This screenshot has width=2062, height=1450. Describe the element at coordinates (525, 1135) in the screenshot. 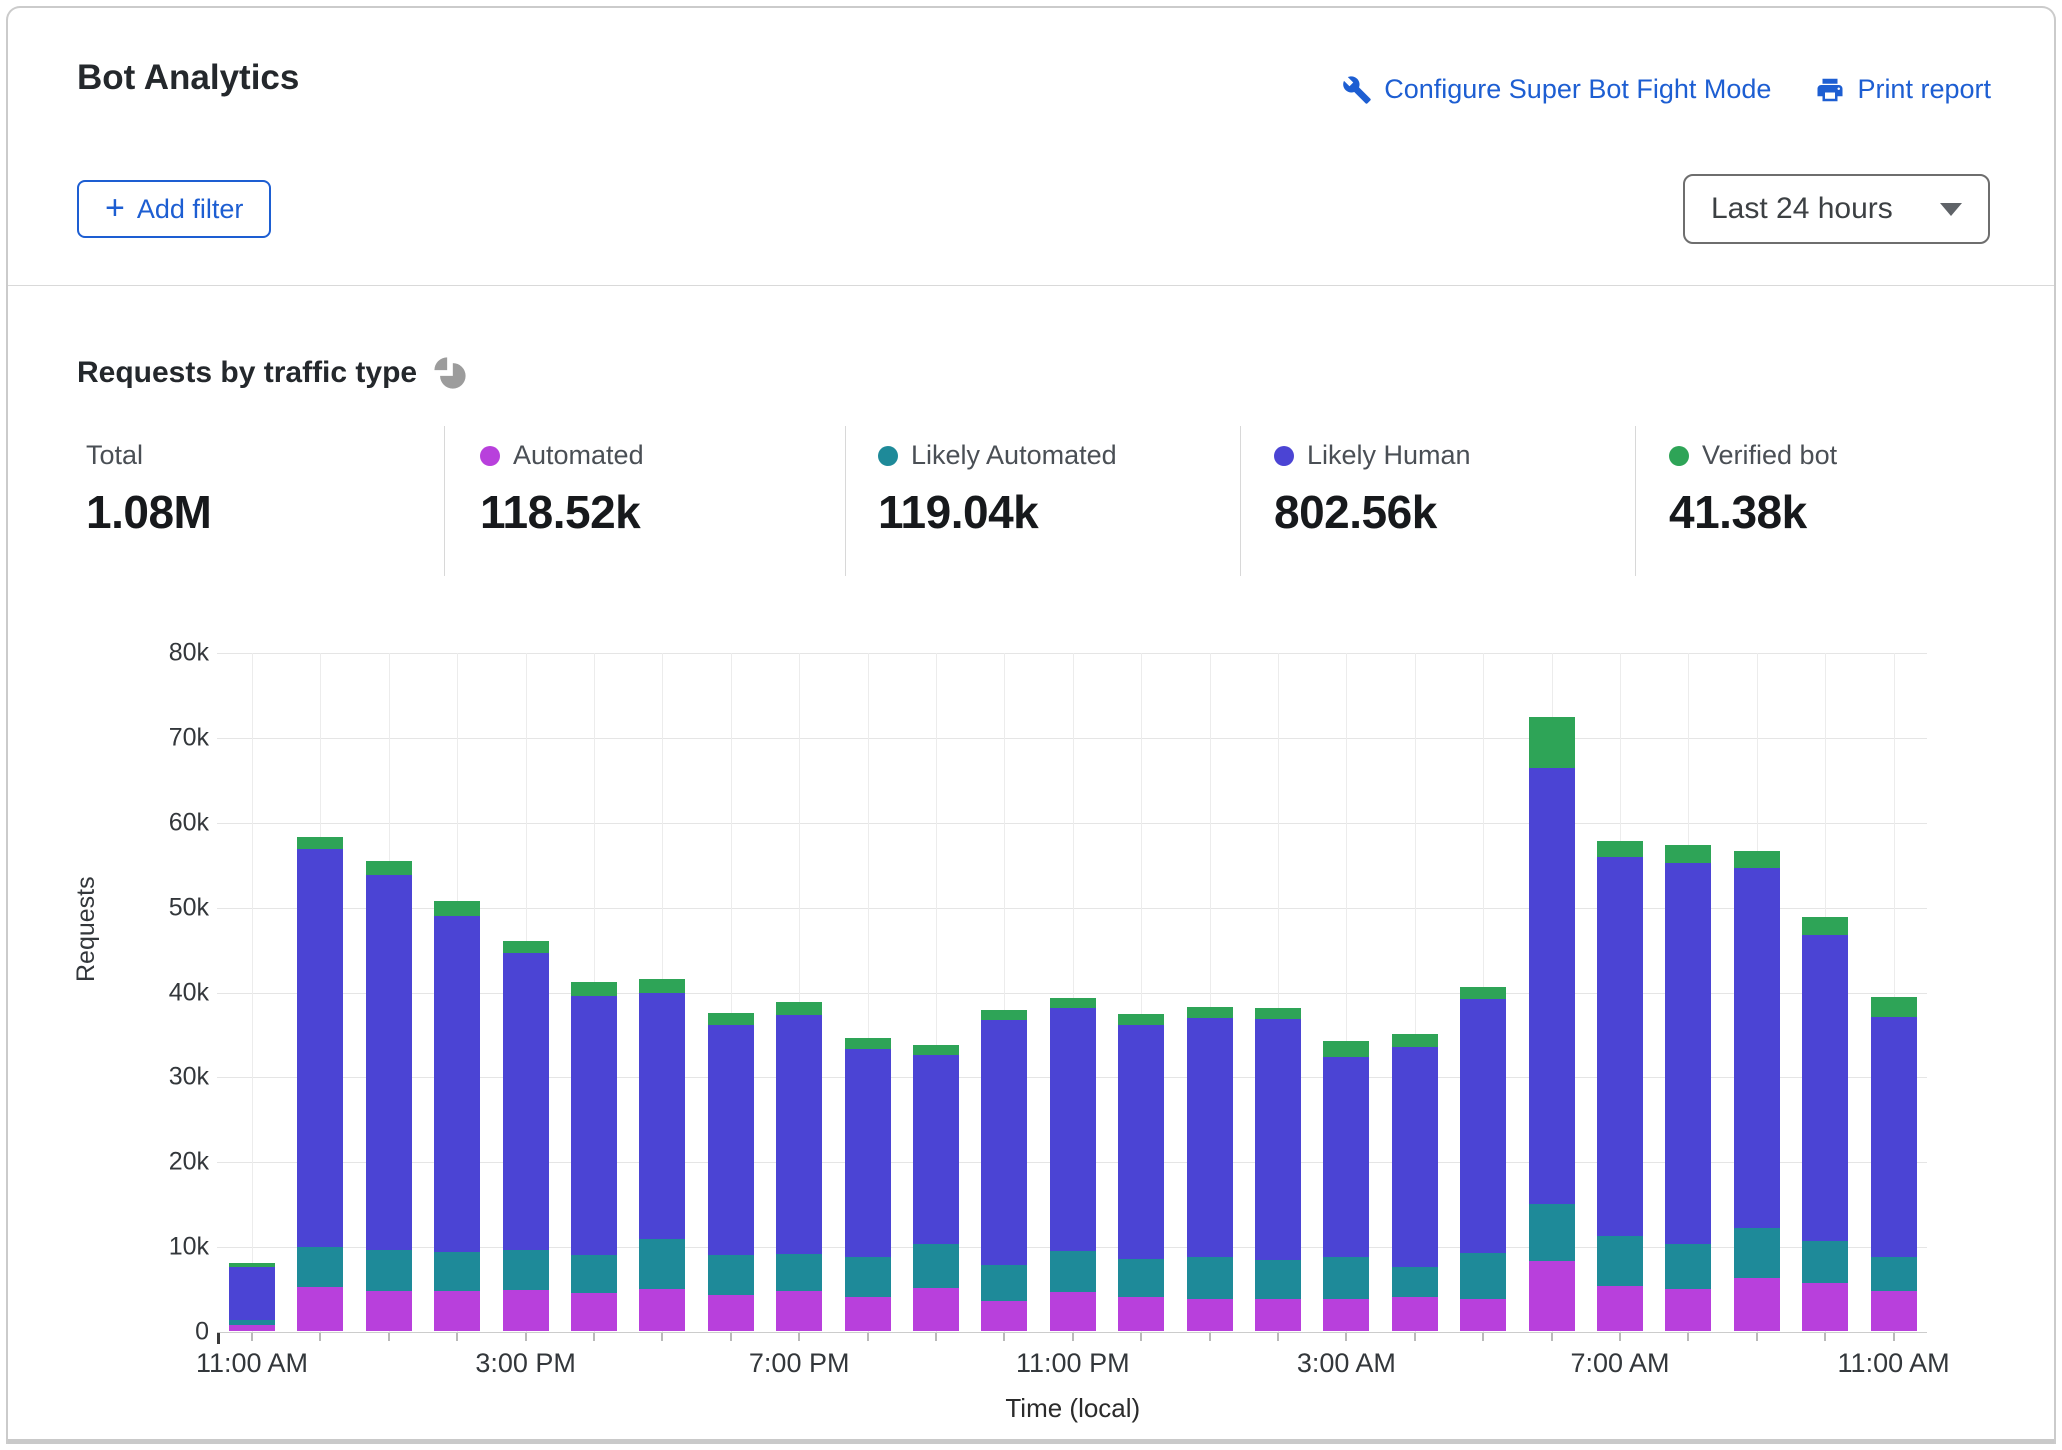

I see `bar-3-00-pm` at that location.